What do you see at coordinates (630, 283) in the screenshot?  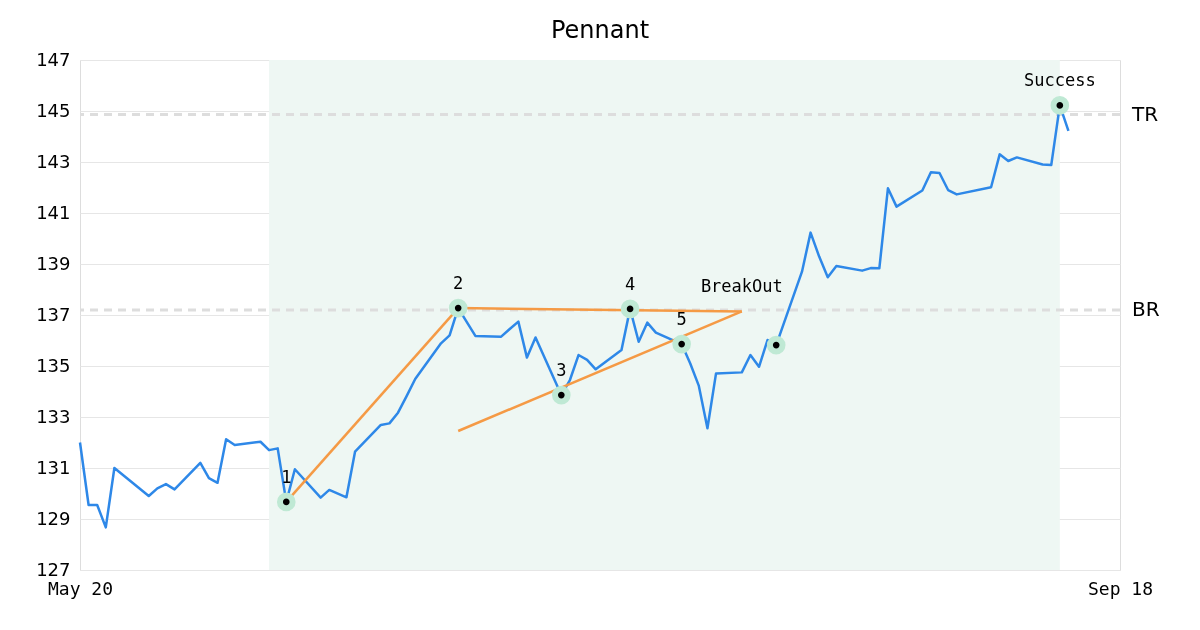 I see `annotation: 4` at bounding box center [630, 283].